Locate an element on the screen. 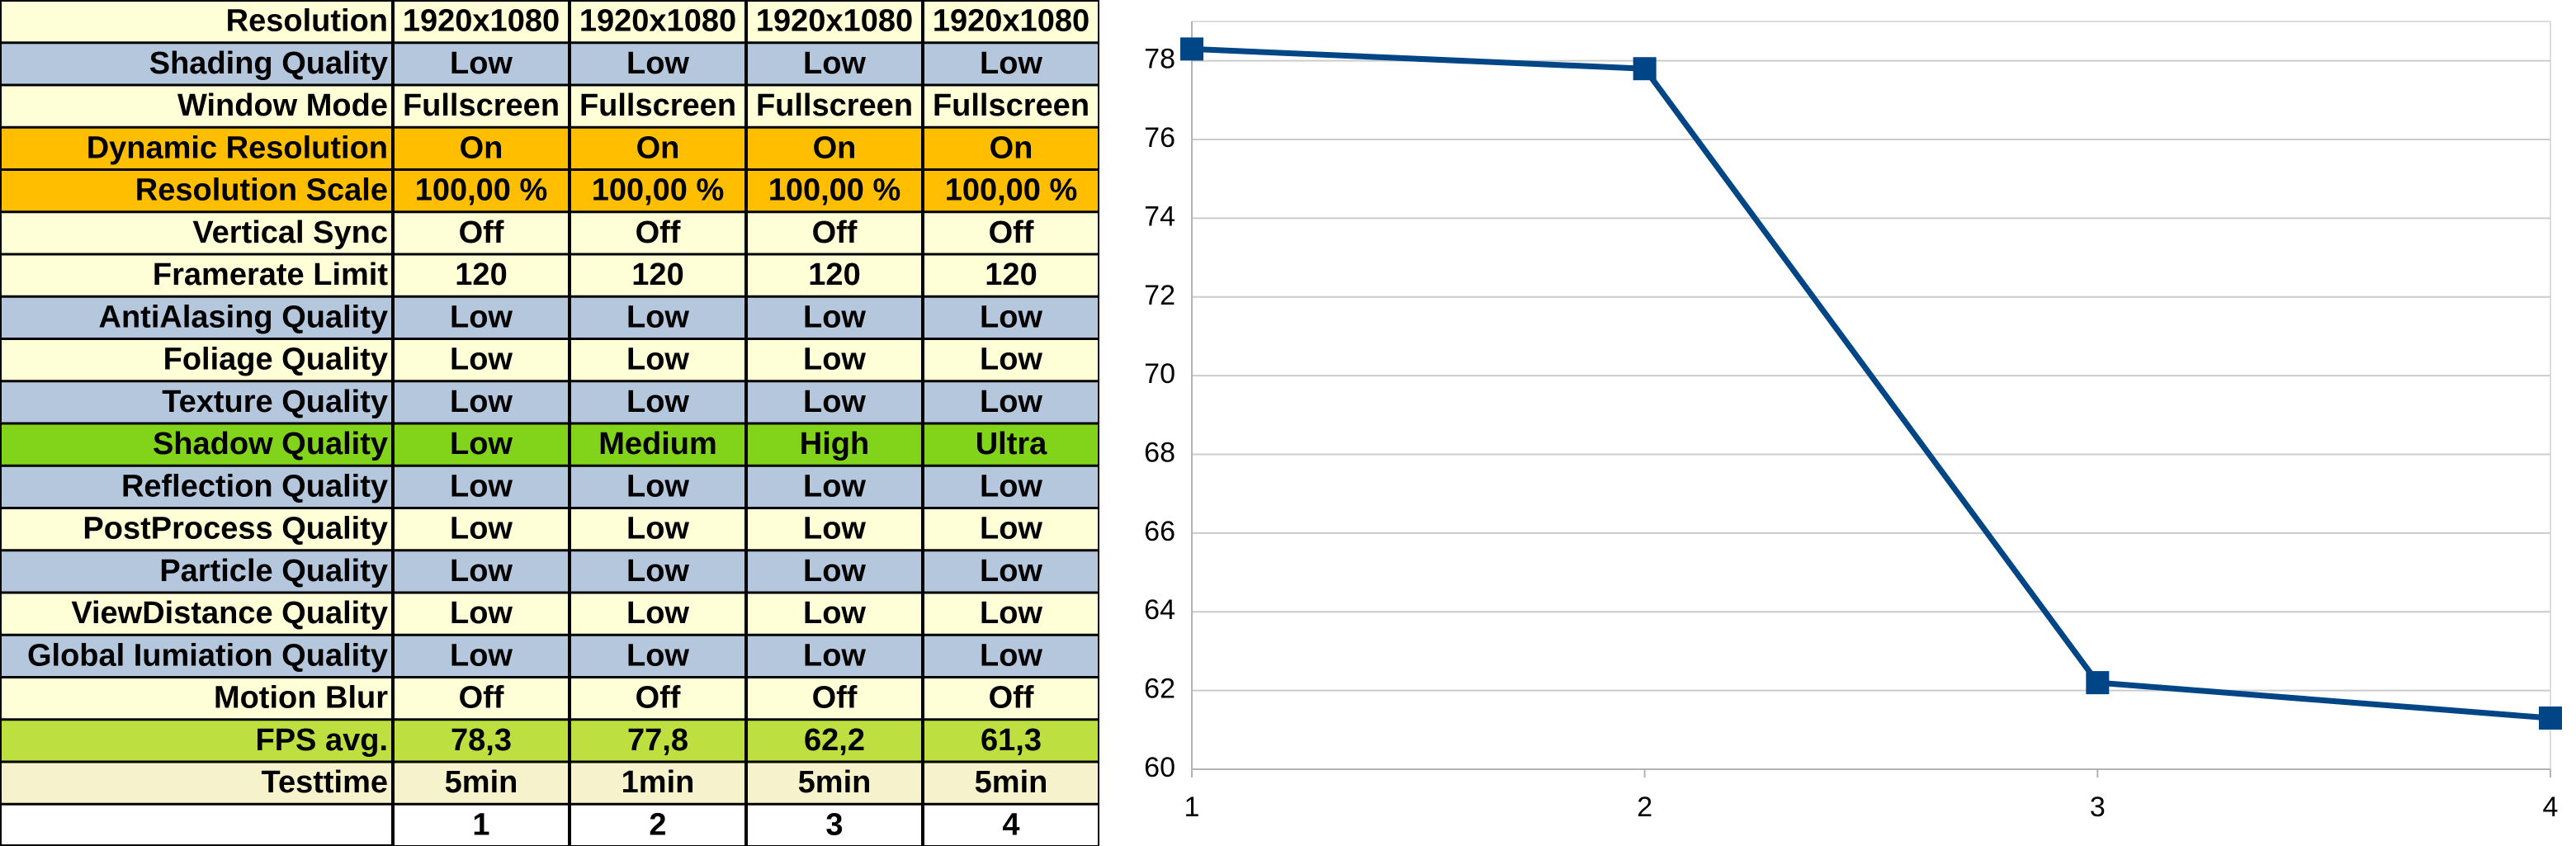 The height and width of the screenshot is (846, 2576). row-label: Reflection Quality is located at coordinates (254, 486).